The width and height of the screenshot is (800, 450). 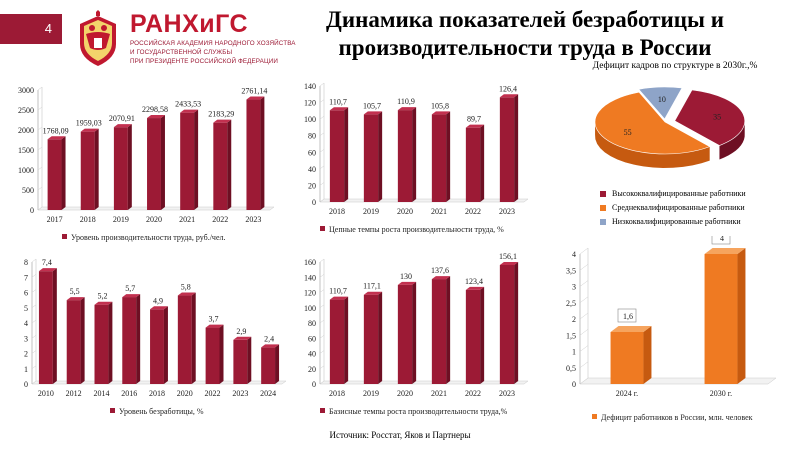 What do you see at coordinates (56, 130) in the screenshot?
I see `data-label: 1768,09` at bounding box center [56, 130].